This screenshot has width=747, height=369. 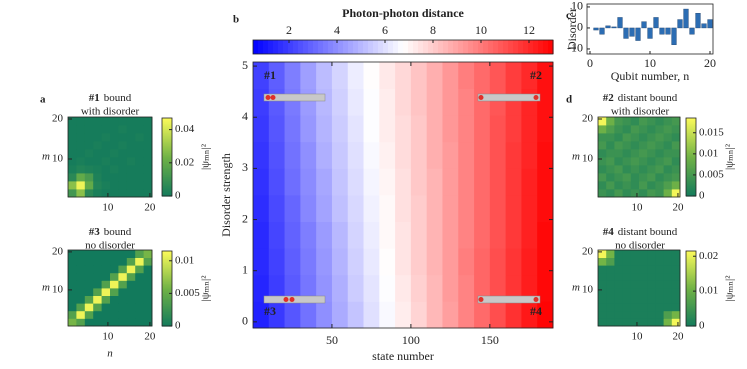 What do you see at coordinates (536, 75) in the screenshot?
I see `annotation: #2` at bounding box center [536, 75].